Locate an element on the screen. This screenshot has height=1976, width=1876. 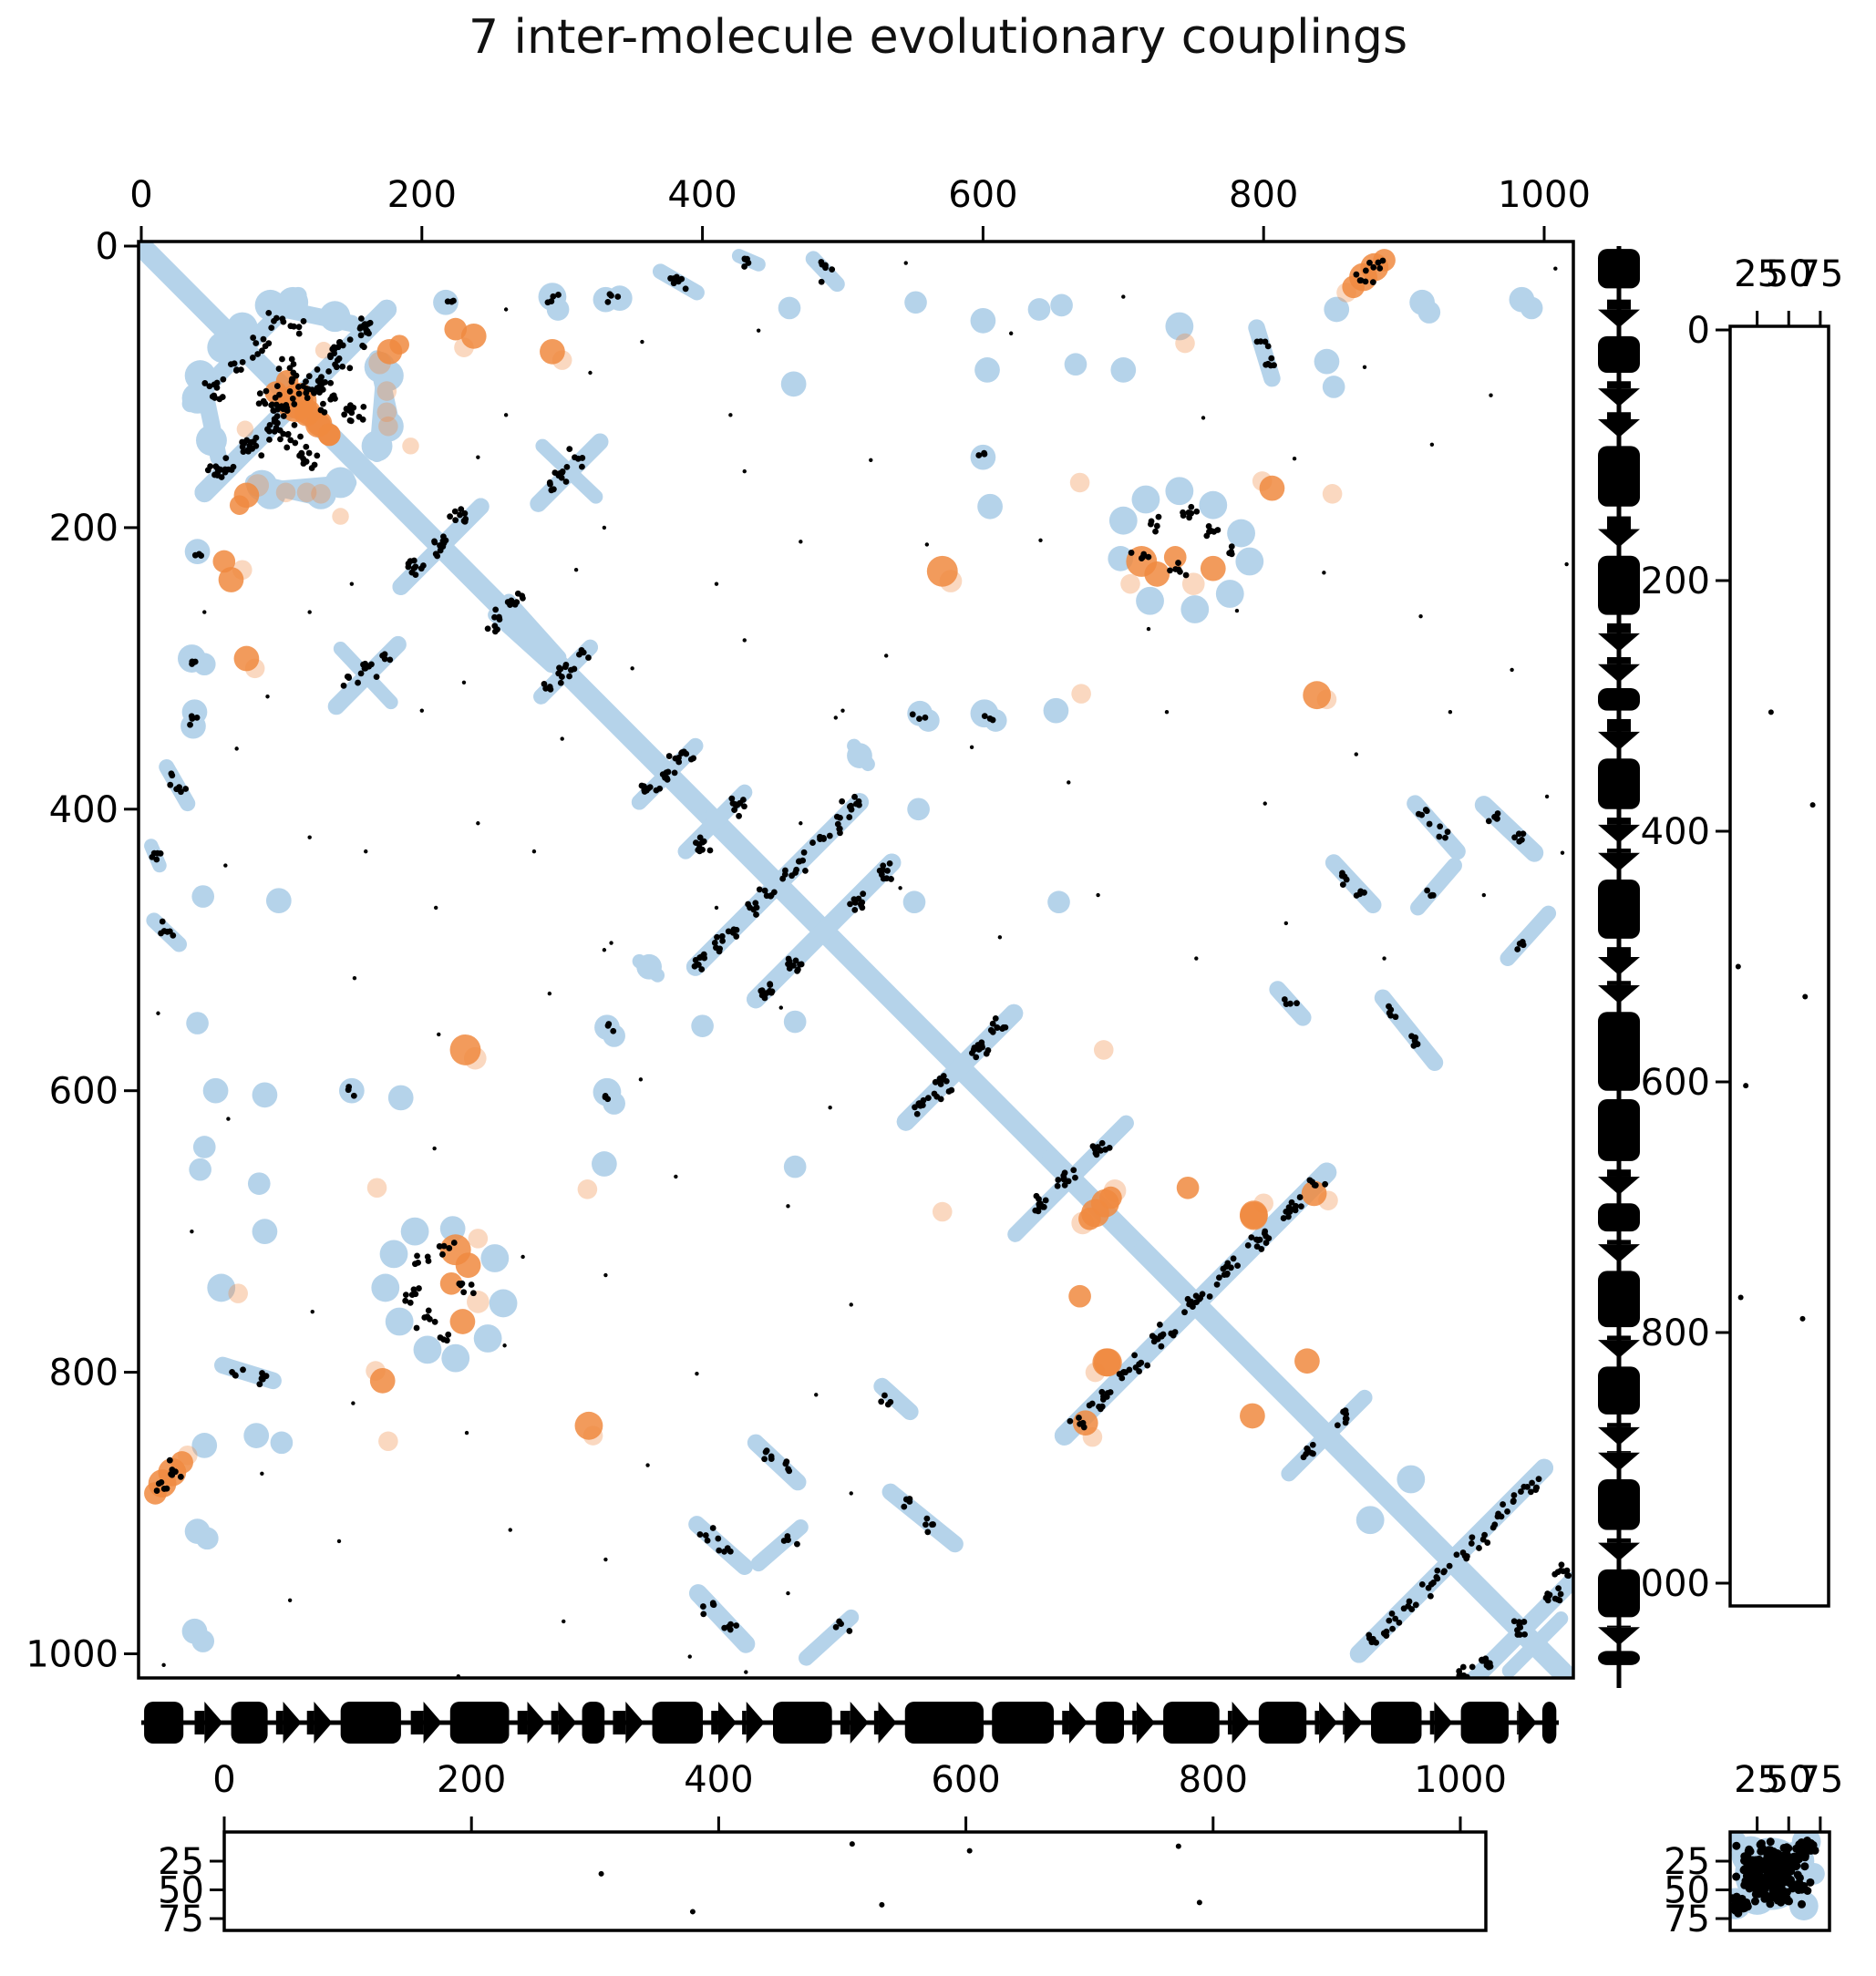
bottom-panel-x-tick-label: 800 is located at coordinates (1213, 1780).